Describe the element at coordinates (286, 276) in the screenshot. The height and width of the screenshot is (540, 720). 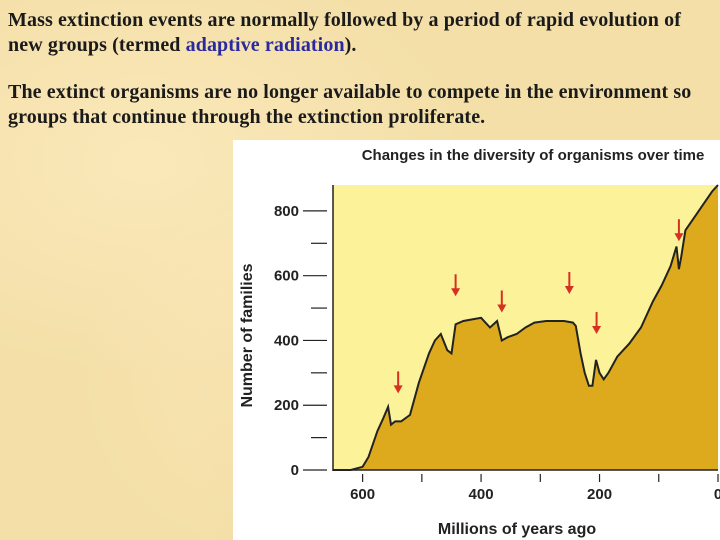
I see `y-tick-label: 600` at that location.